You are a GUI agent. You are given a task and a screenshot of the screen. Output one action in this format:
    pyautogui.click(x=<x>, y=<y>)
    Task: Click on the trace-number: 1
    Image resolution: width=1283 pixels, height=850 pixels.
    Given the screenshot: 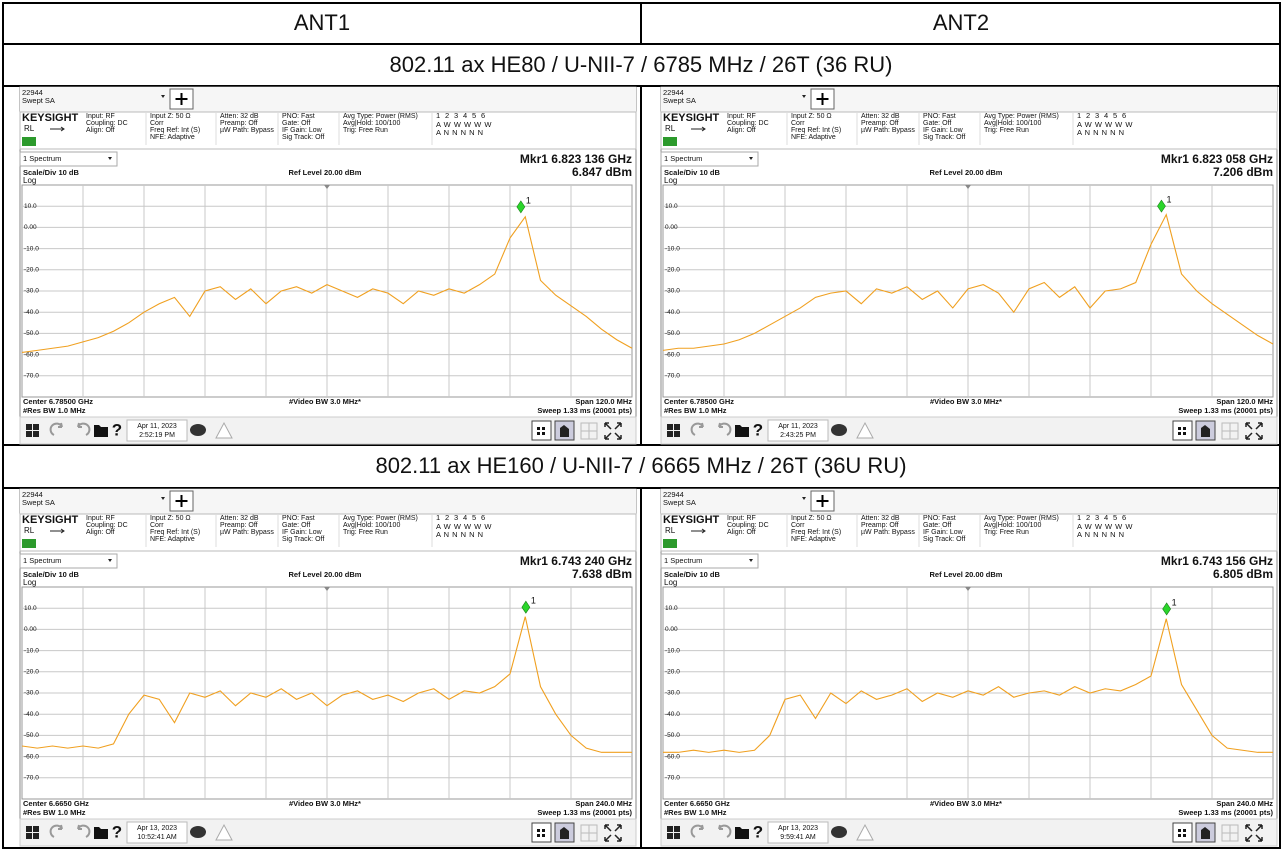 What is the action you would take?
    pyautogui.click(x=438, y=517)
    